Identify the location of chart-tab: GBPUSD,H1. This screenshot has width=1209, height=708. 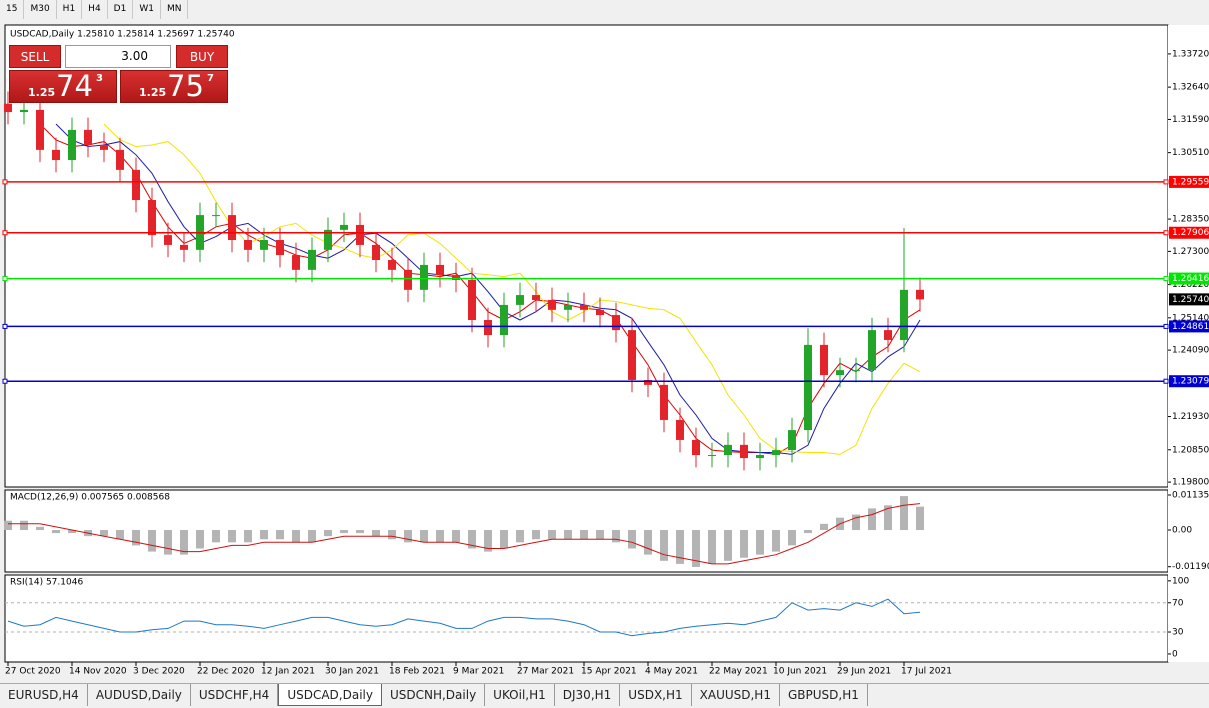
(824, 695).